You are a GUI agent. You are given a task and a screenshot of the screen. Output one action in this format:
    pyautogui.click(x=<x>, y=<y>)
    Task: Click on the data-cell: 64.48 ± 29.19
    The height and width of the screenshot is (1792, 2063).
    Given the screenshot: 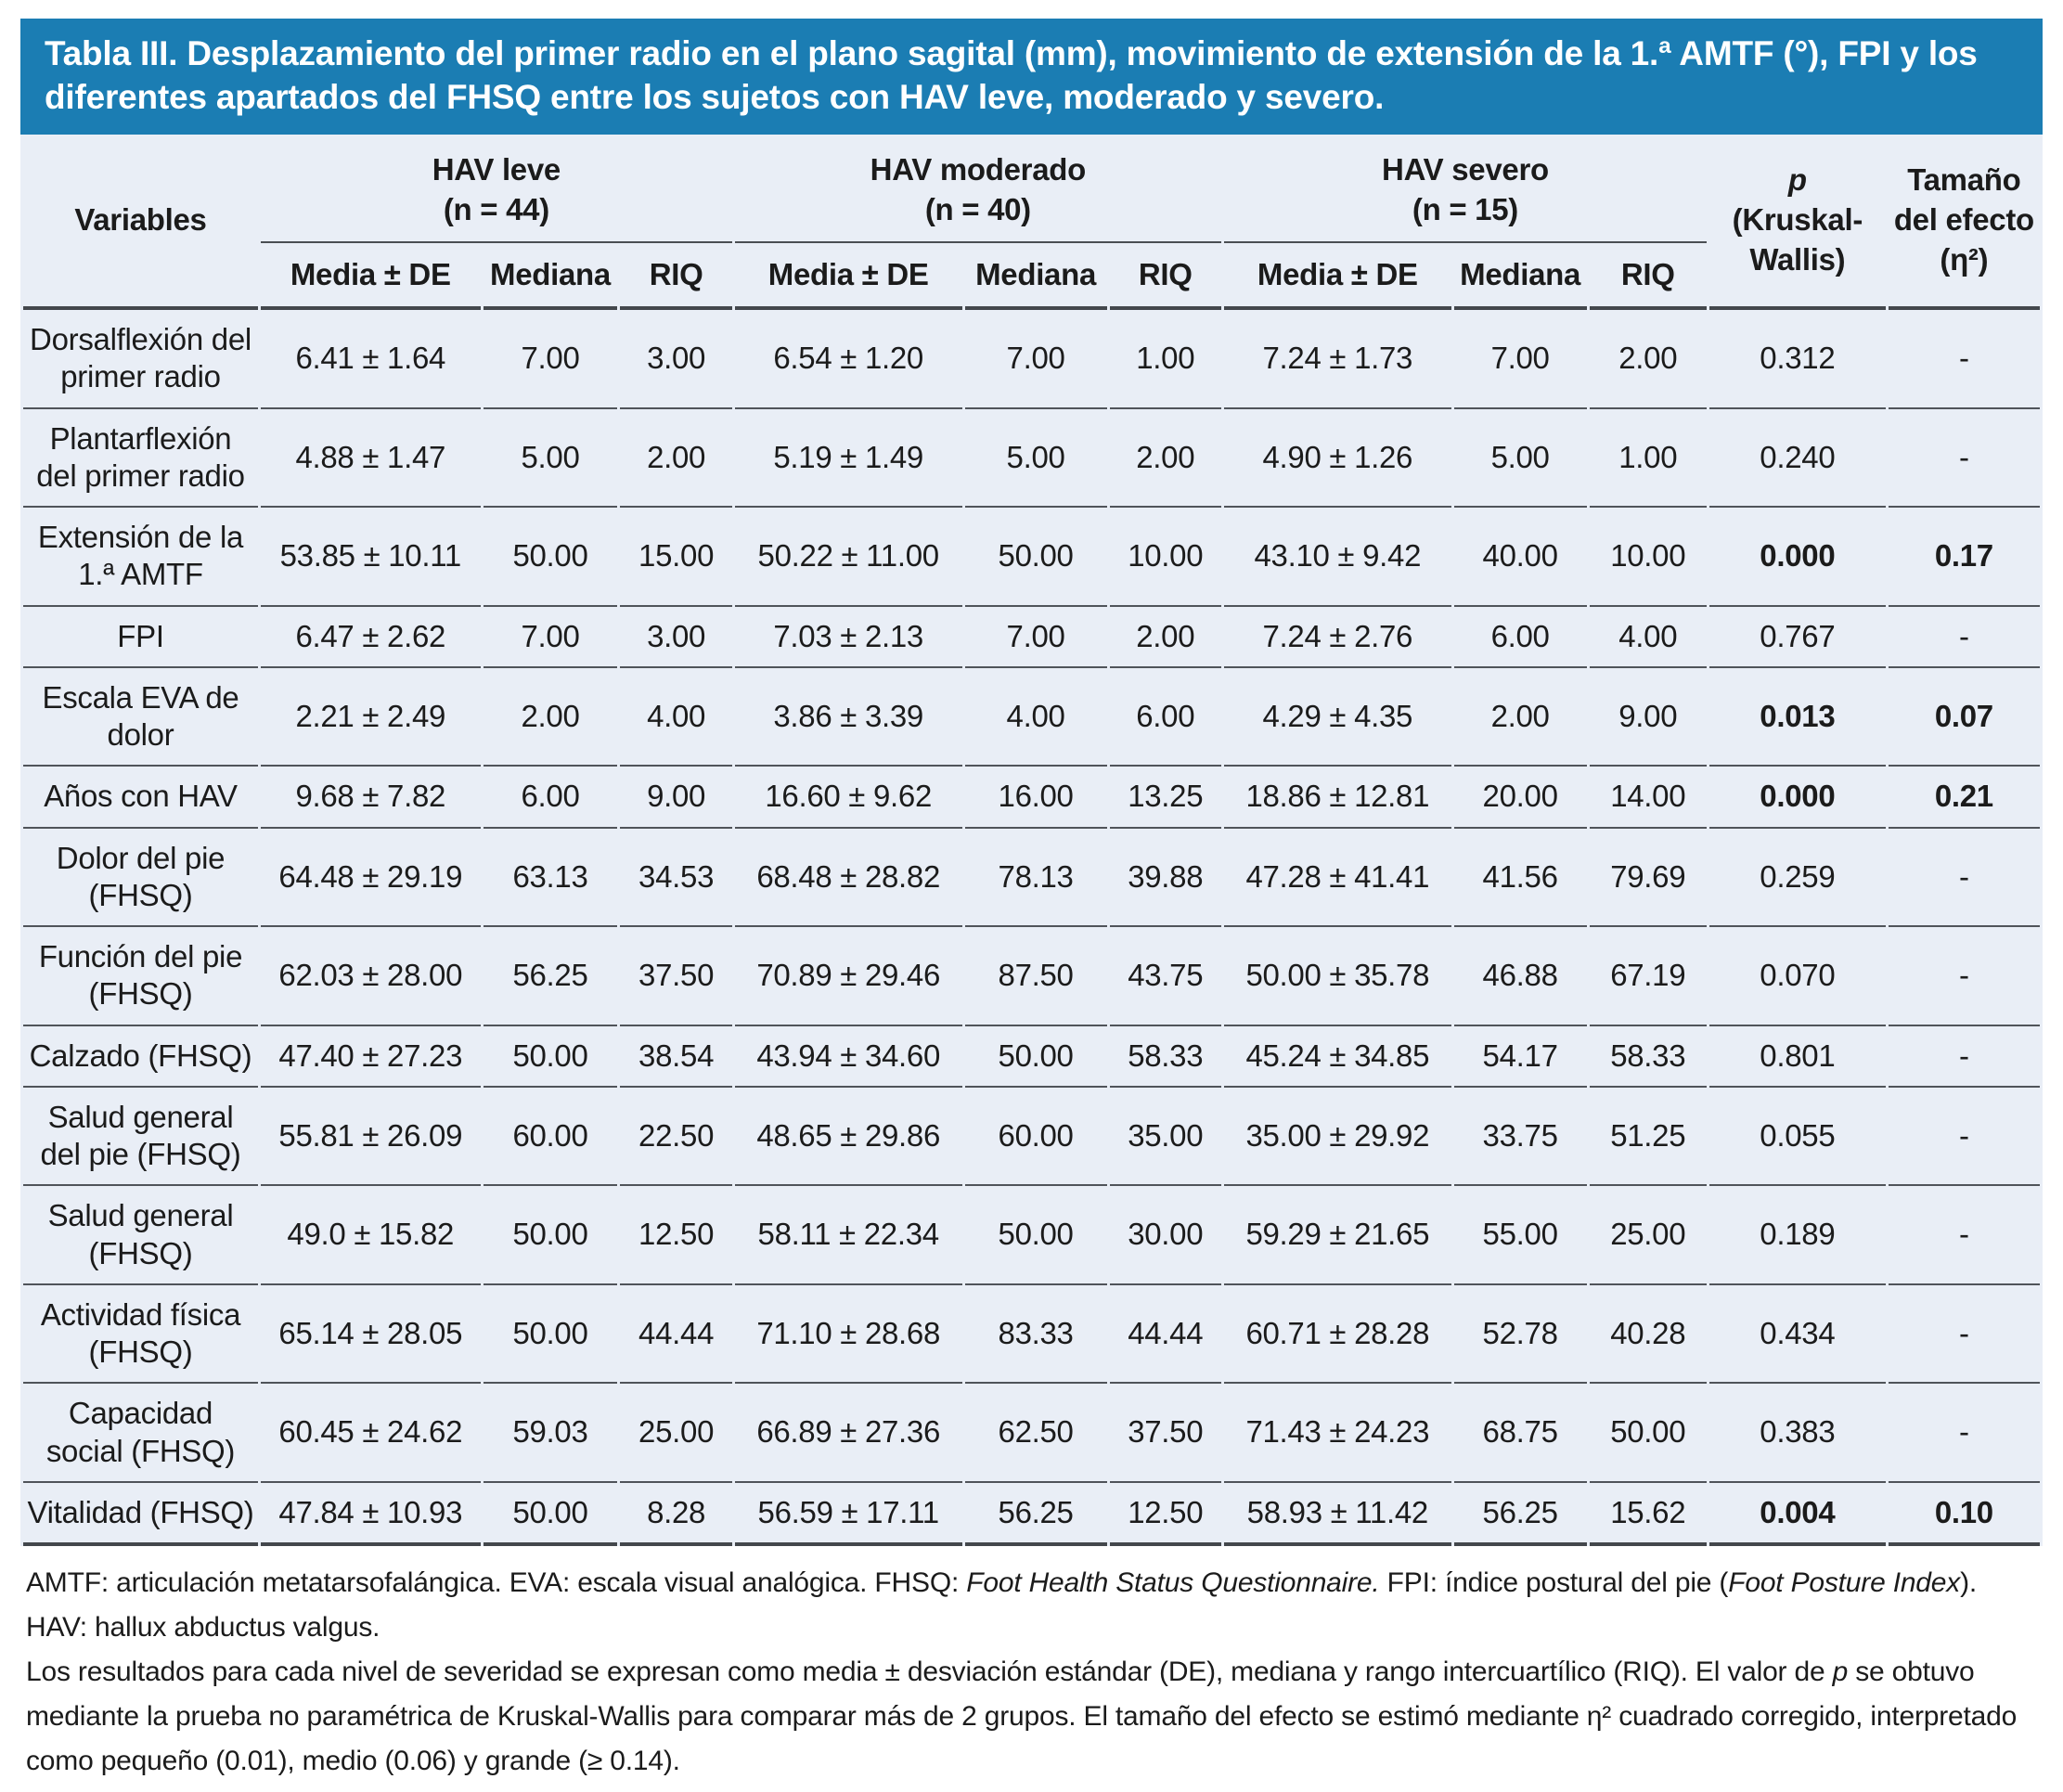 What is the action you would take?
    pyautogui.click(x=370, y=878)
    